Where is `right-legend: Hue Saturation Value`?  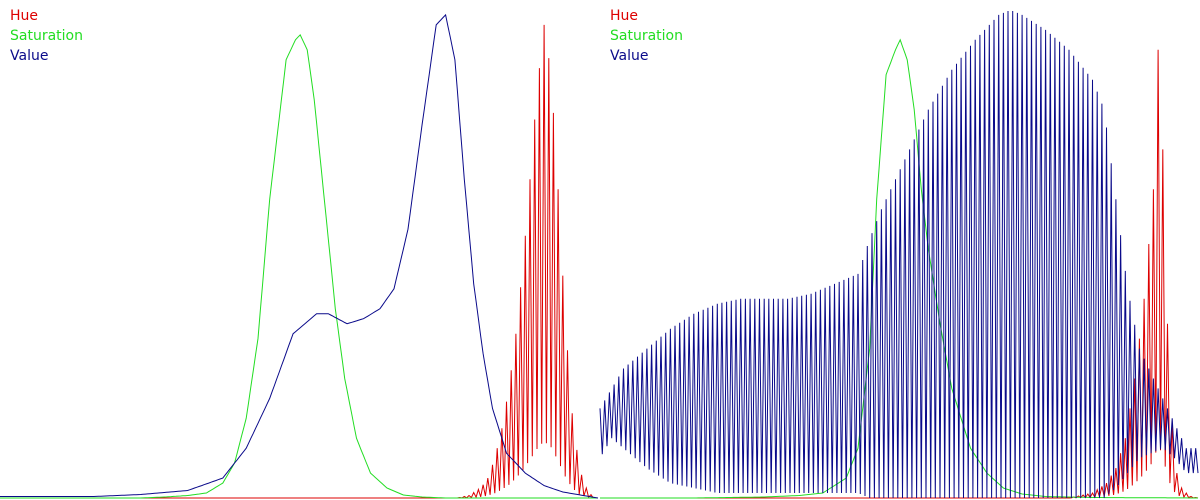
right-legend: Hue Saturation Value is located at coordinates (646, 36).